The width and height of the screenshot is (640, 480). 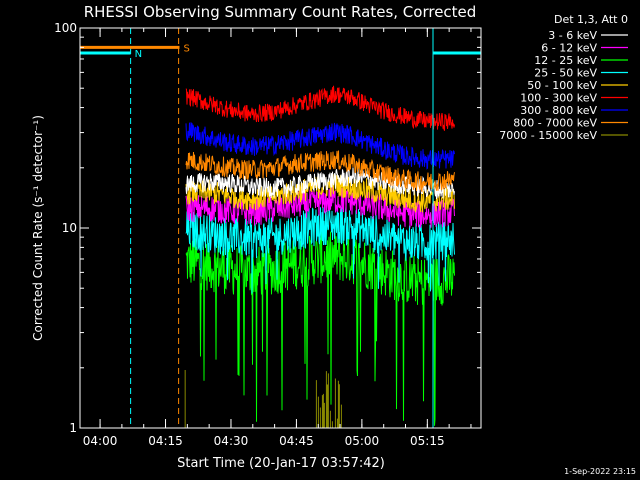 I want to click on legend-label-3: 12 - 25 keV, so click(x=565, y=60).